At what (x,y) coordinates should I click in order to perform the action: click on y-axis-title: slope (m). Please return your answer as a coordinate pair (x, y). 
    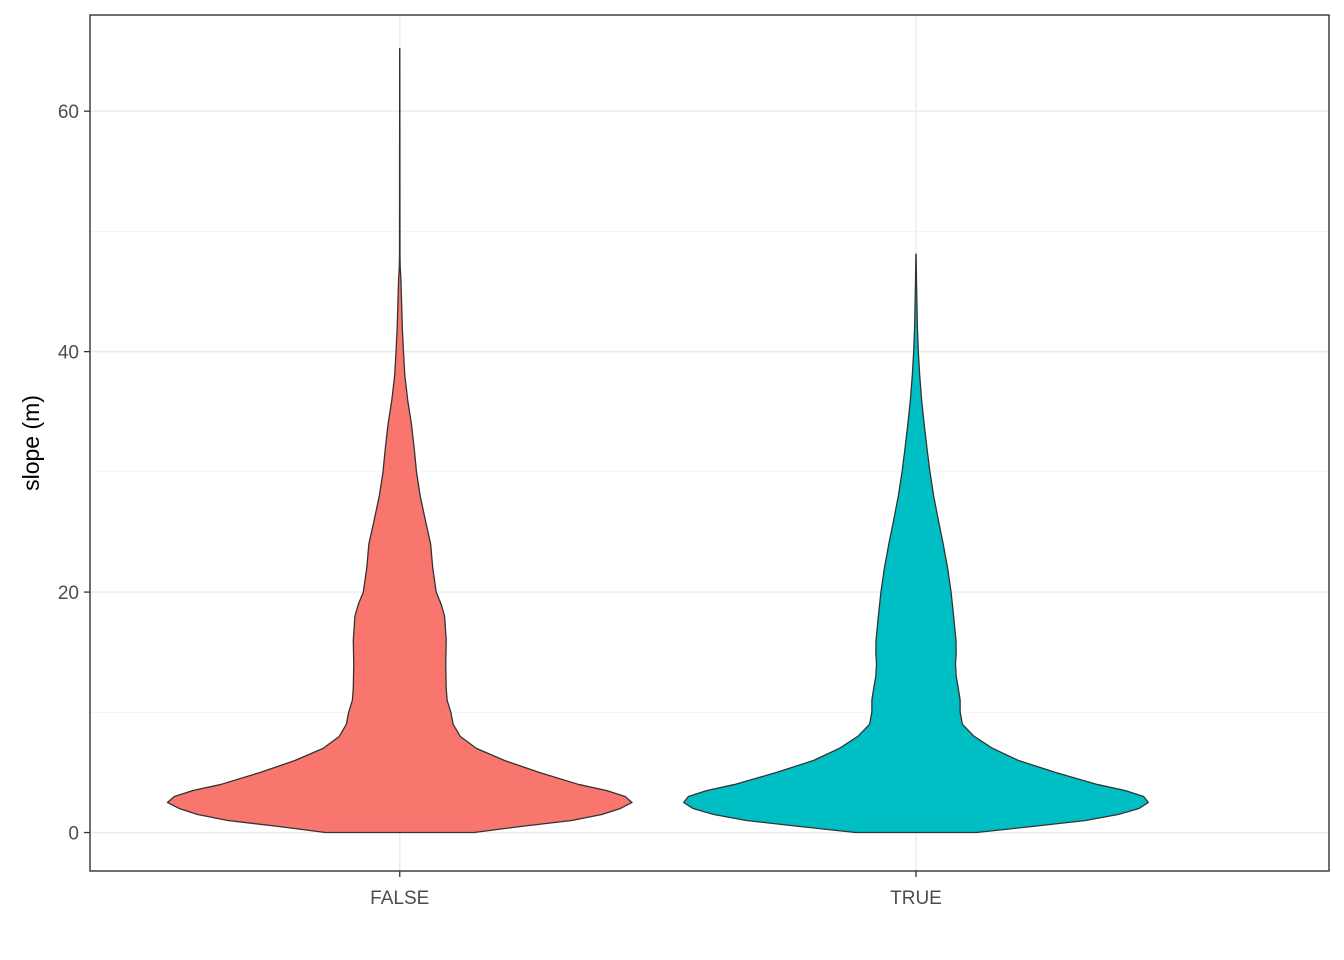
    Looking at the image, I should click on (31, 443).